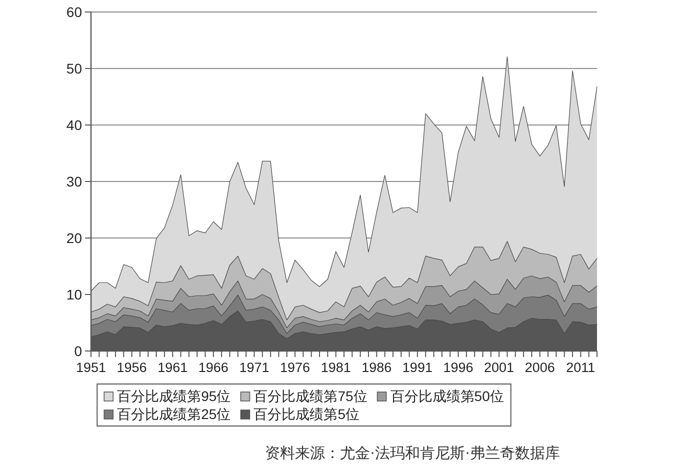 The width and height of the screenshot is (673, 473). Describe the element at coordinates (412, 454) in the screenshot. I see `annotation: 资料来源：尤金·法玛和肯尼斯·弗兰奇数据库` at that location.